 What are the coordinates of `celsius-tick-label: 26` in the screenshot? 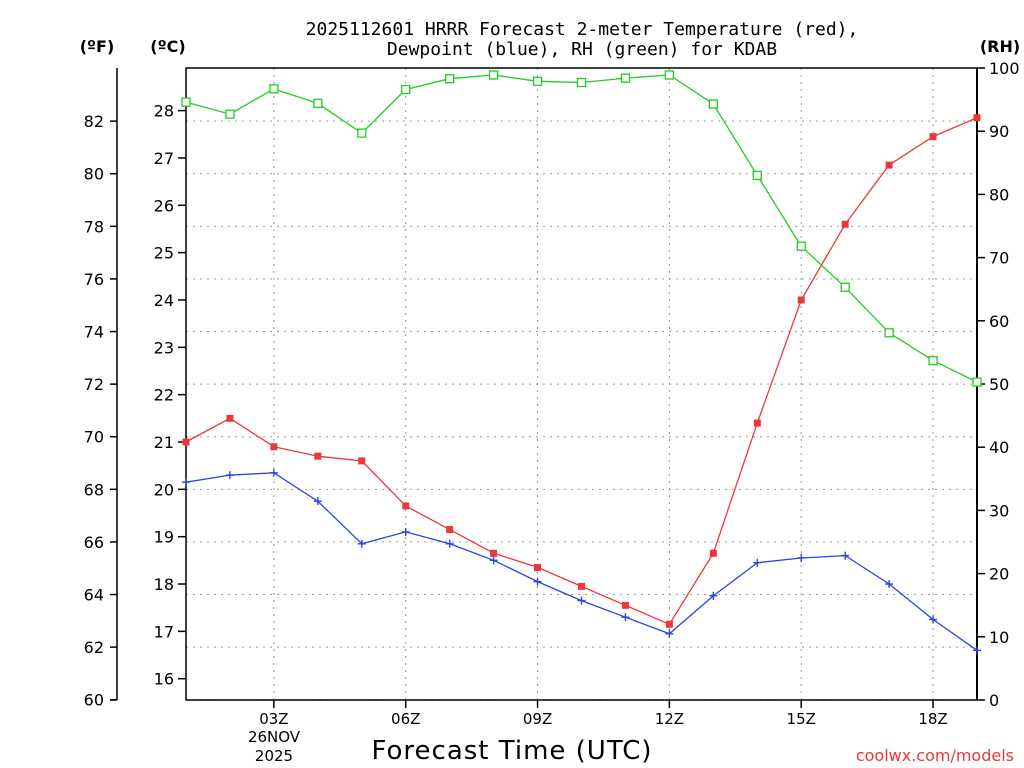 It's located at (164, 205).